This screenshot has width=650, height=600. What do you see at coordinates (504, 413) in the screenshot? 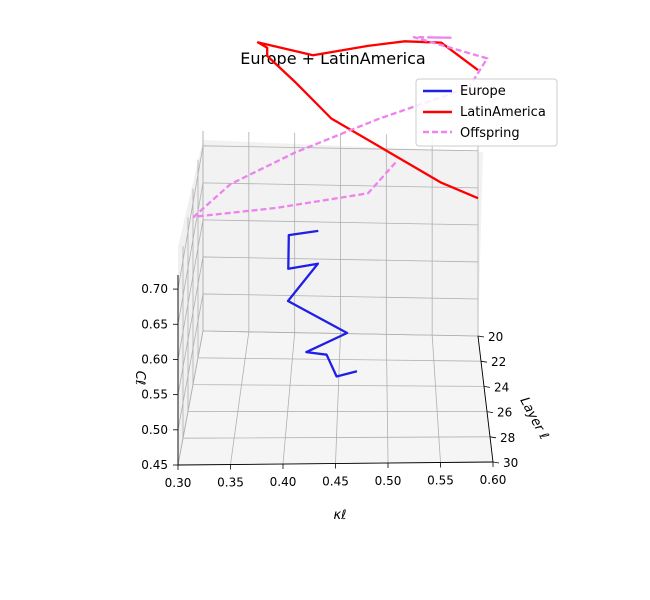
I see `y-tick-label: 26` at bounding box center [504, 413].